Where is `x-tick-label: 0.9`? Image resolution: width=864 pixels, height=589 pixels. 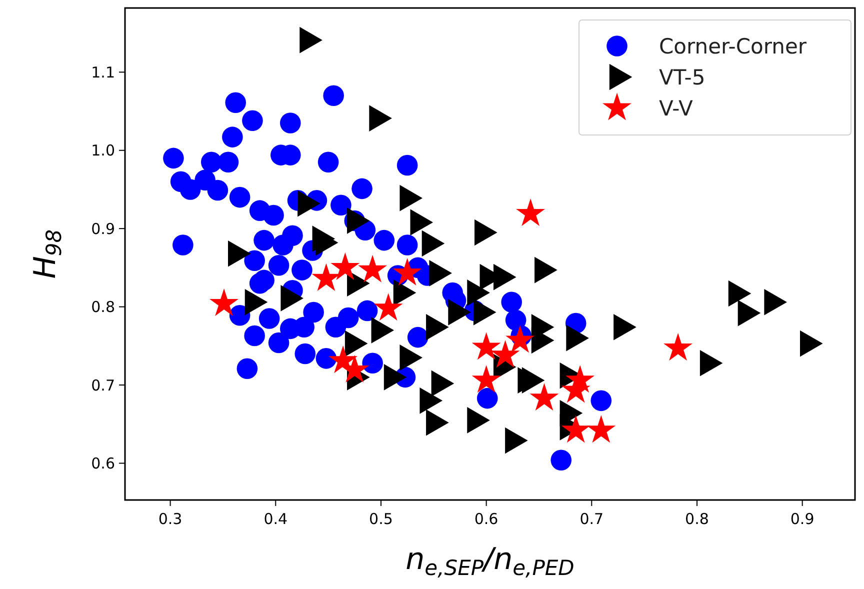
x-tick-label: 0.9 is located at coordinates (802, 519).